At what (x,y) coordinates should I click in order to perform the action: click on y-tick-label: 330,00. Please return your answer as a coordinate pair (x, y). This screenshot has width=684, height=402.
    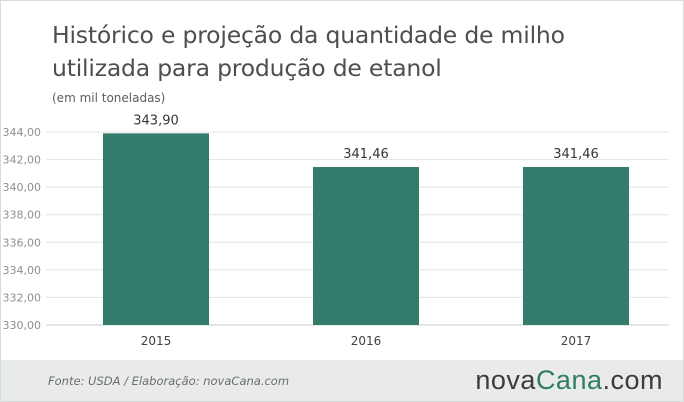
    Looking at the image, I should click on (22, 325).